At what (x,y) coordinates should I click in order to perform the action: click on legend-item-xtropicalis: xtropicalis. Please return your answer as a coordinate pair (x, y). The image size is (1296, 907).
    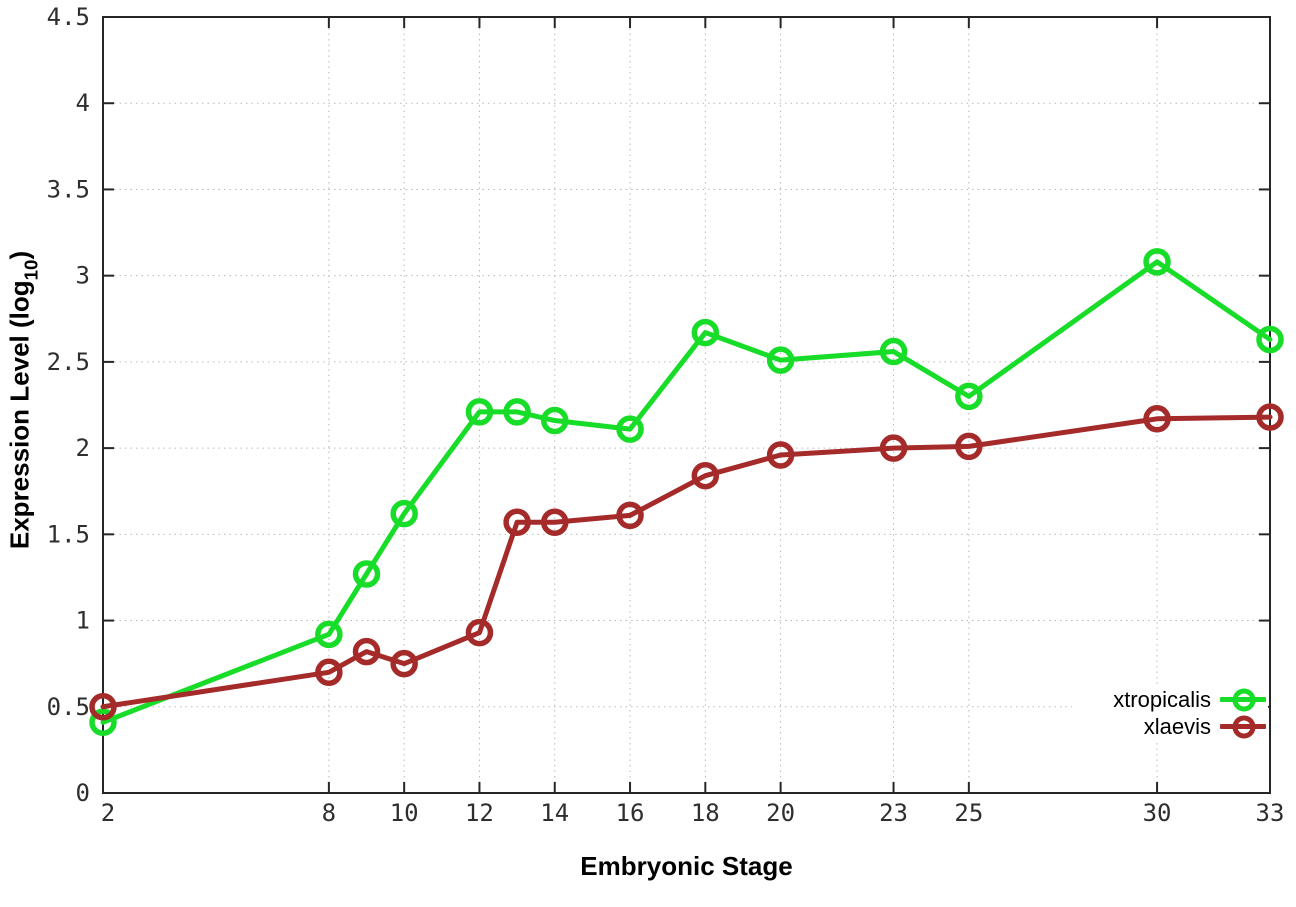
    Looking at the image, I should click on (1170, 699).